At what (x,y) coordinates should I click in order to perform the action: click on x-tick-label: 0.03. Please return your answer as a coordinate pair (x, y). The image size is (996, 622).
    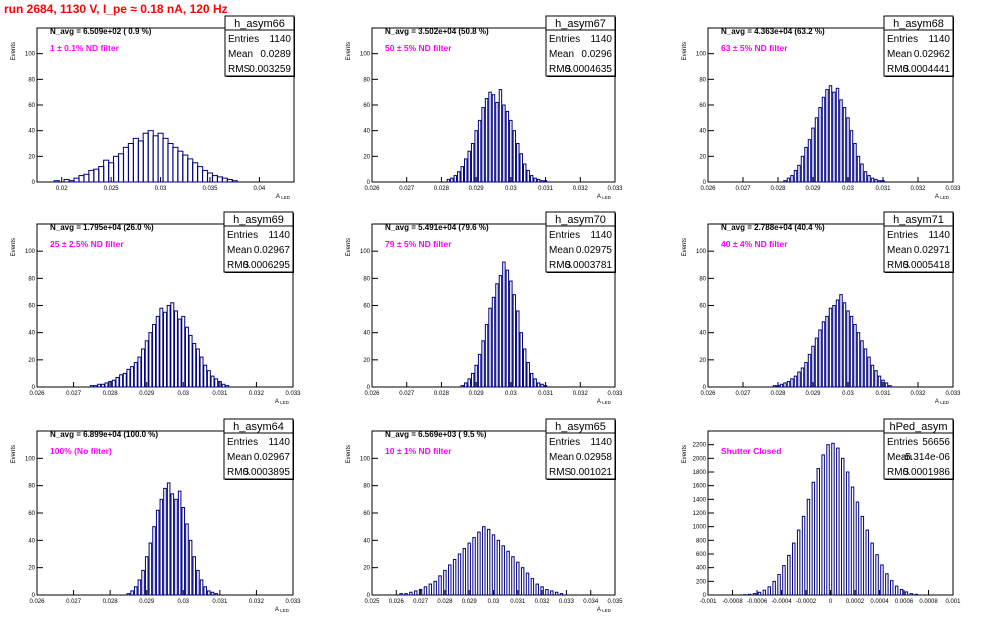
    Looking at the image, I should click on (161, 189).